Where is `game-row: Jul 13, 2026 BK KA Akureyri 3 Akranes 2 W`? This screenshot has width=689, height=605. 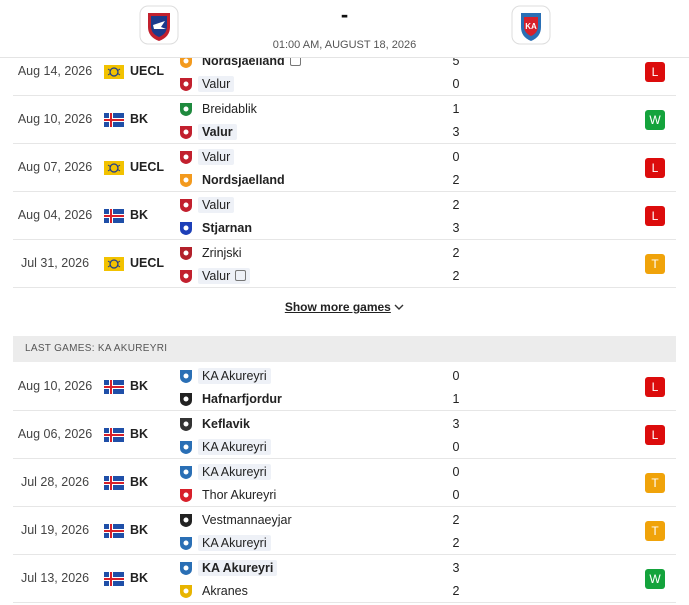 game-row: Jul 13, 2026 BK KA Akureyri 3 Akranes 2 W is located at coordinates (344, 579).